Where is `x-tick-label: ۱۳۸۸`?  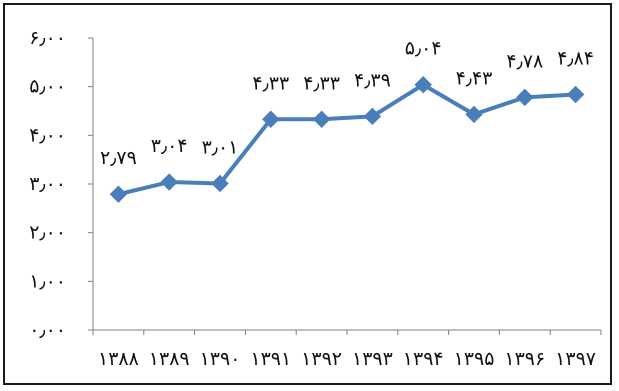
x-tick-label: ۱۳۸۸ is located at coordinates (118, 359).